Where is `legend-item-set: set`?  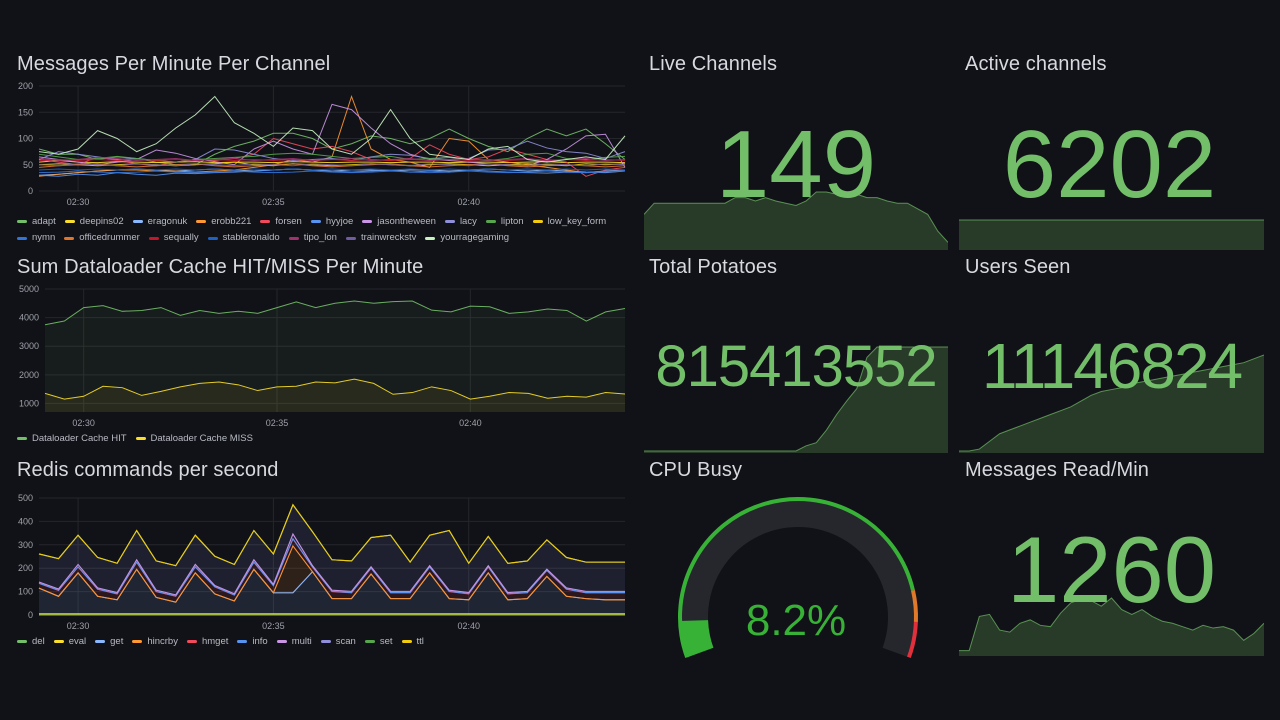
legend-item-set: set is located at coordinates (378, 641).